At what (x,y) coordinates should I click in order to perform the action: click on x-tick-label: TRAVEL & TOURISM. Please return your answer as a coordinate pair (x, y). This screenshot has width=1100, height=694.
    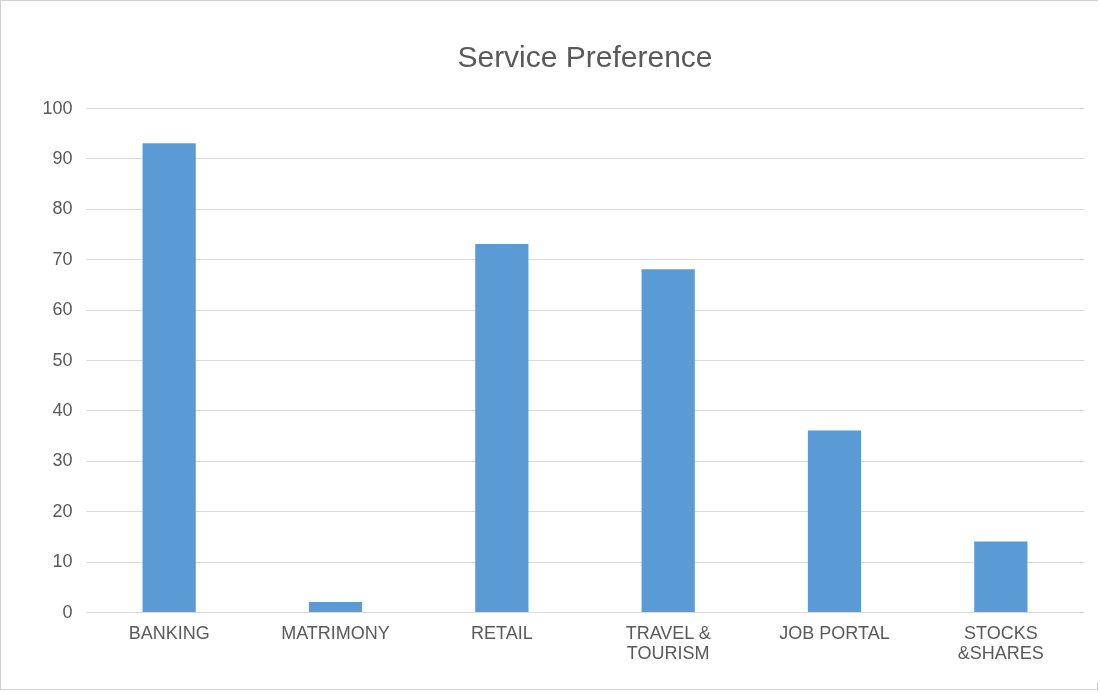
    Looking at the image, I should click on (668, 642).